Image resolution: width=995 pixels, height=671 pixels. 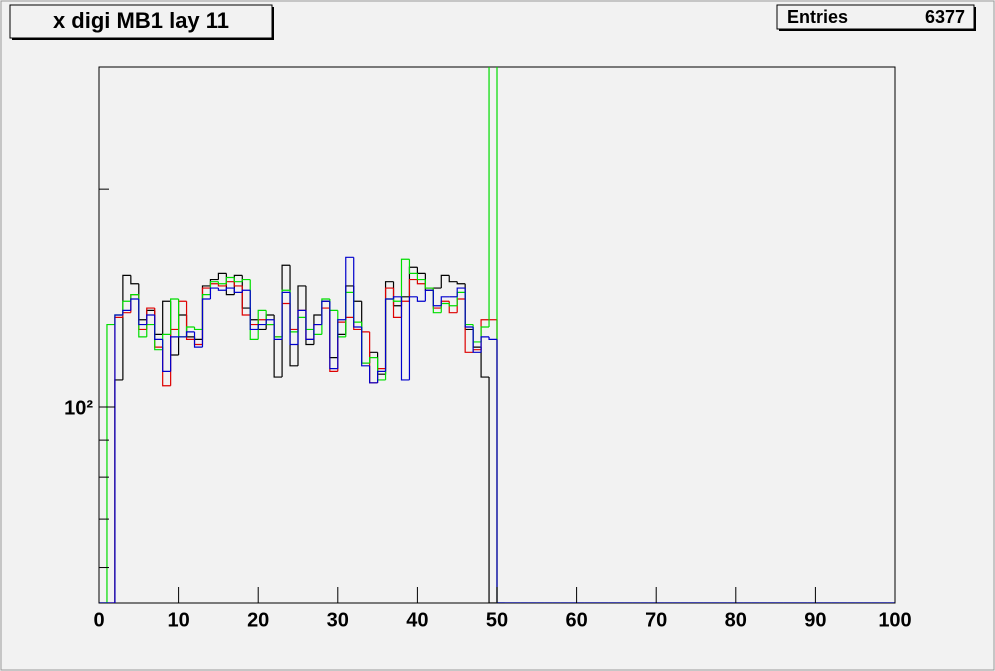 I want to click on x-tick-label: 50, so click(x=497, y=620).